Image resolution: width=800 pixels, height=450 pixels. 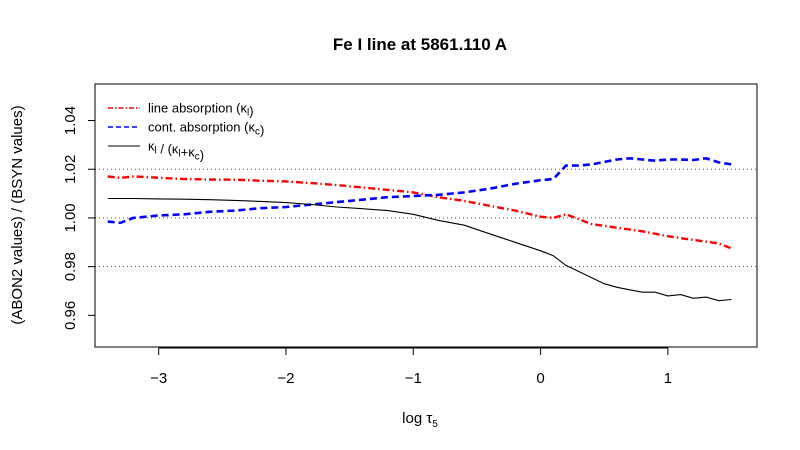 I want to click on legend-label-2: κl / (κl+κc), so click(x=176, y=151).